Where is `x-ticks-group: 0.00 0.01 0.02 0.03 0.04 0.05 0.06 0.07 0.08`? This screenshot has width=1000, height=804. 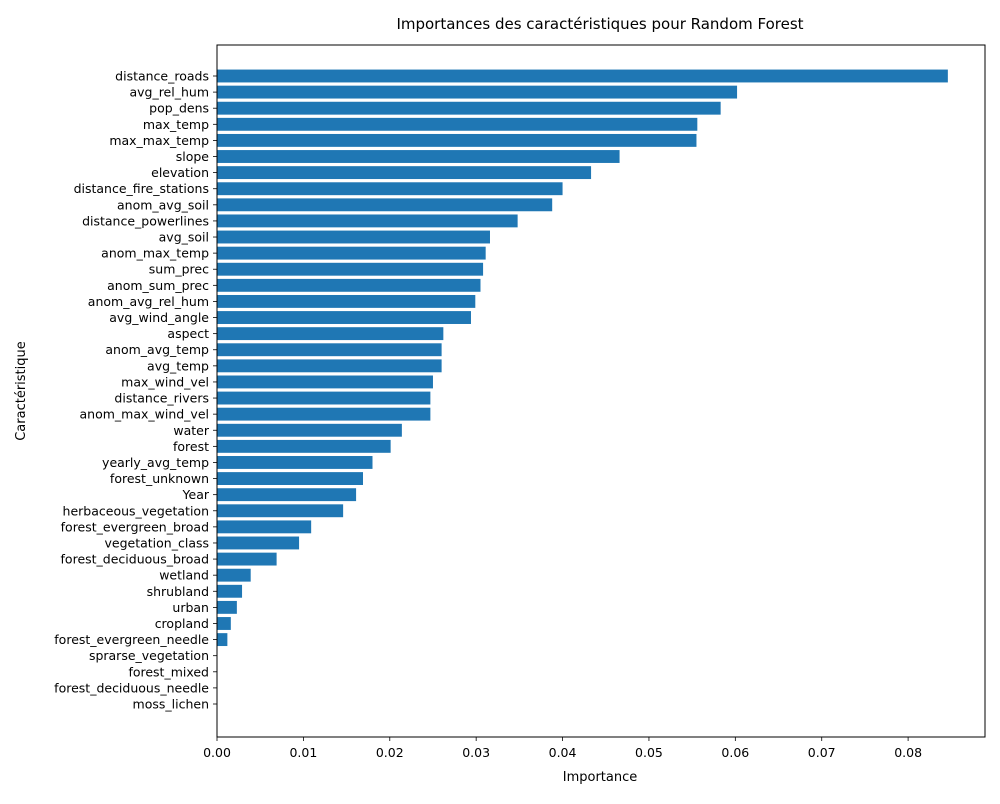 x-ticks-group: 0.00 0.01 0.02 0.03 0.04 0.05 0.06 0.07 0.08 is located at coordinates (562, 748).